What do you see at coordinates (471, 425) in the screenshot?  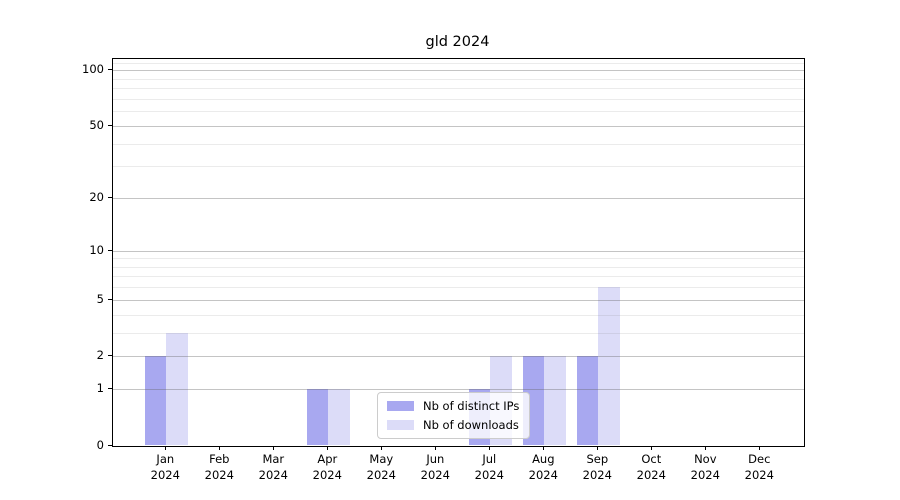 I see `legend-label: Nb of downloads` at bounding box center [471, 425].